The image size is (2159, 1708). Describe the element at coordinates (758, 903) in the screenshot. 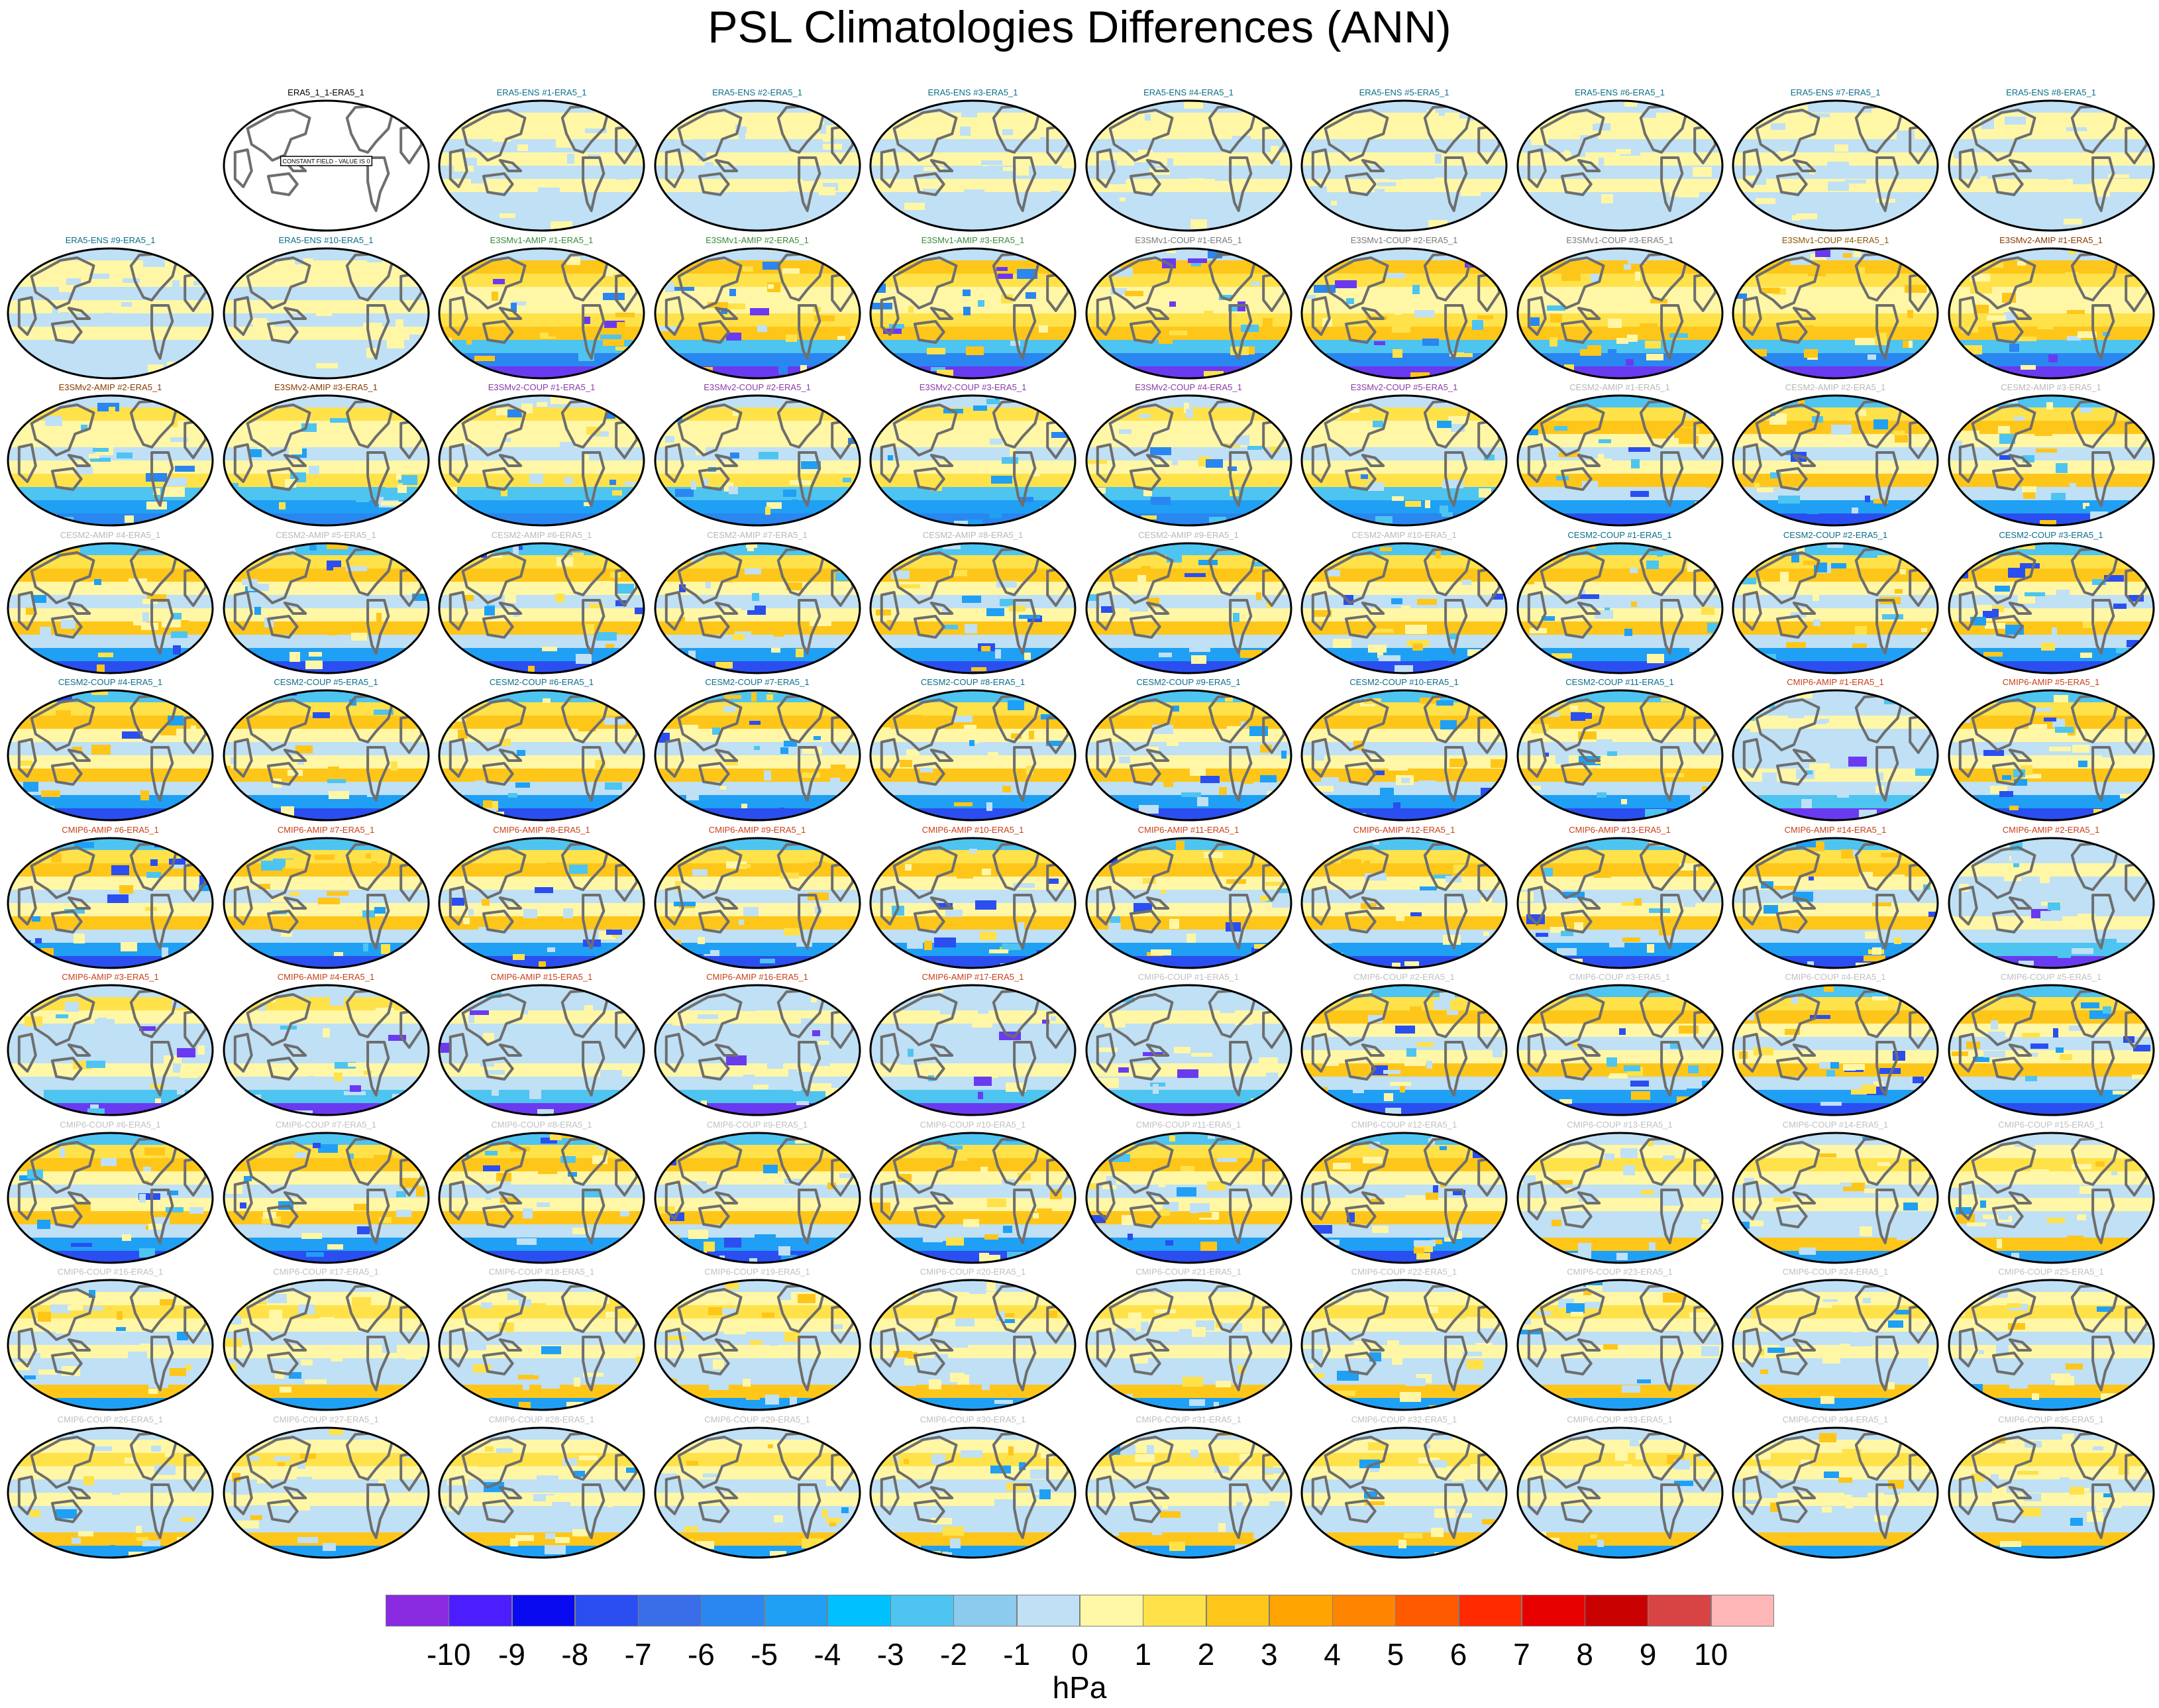

I see `map-panel-plot` at that location.